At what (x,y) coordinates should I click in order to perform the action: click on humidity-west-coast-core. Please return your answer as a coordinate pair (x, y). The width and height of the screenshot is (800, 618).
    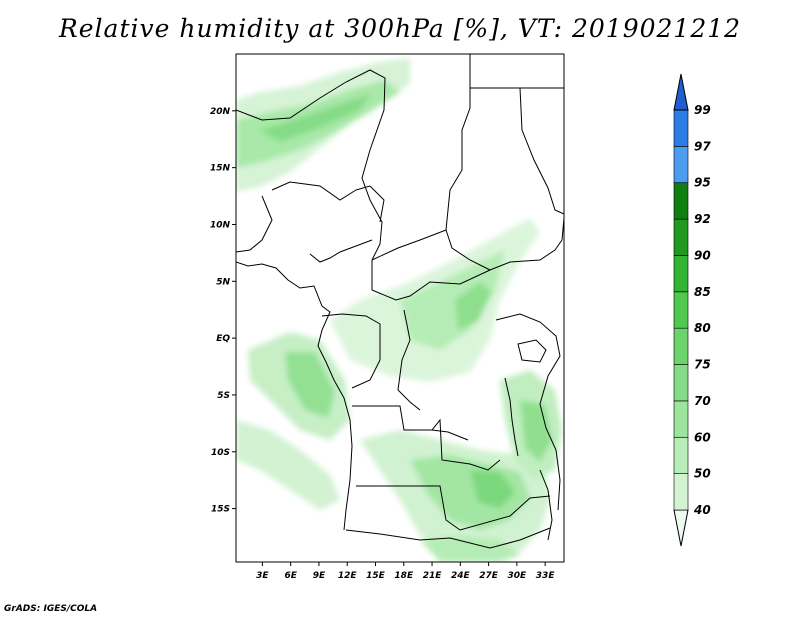
    Looking at the image, I should click on (310, 385).